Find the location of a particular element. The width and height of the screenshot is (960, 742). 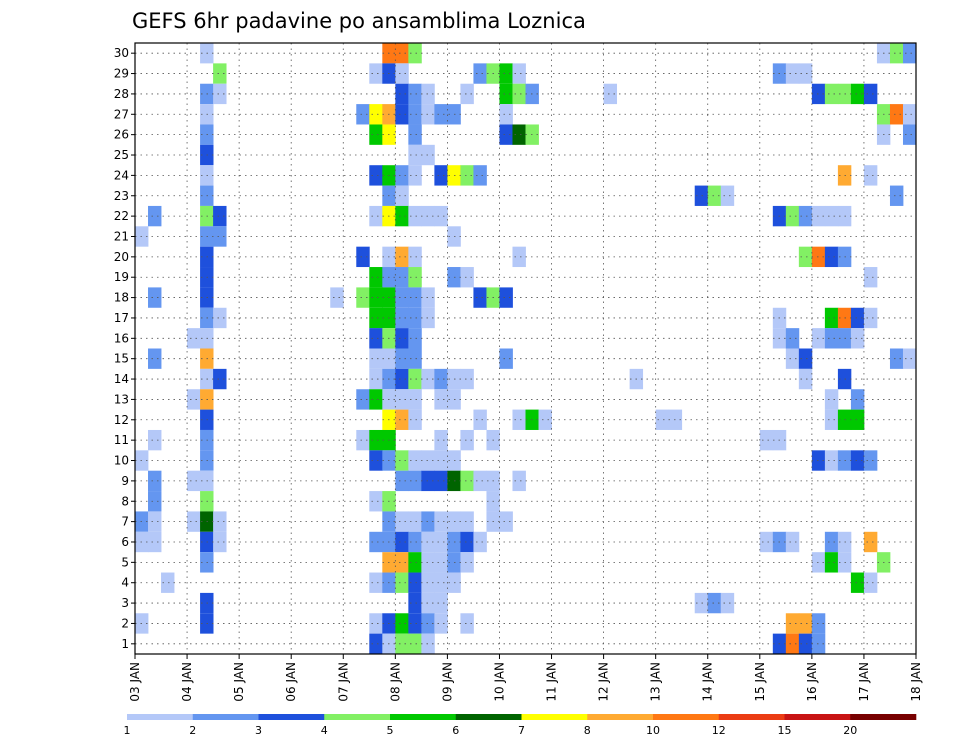

x-tick-label: 14 JAN is located at coordinates (708, 682).